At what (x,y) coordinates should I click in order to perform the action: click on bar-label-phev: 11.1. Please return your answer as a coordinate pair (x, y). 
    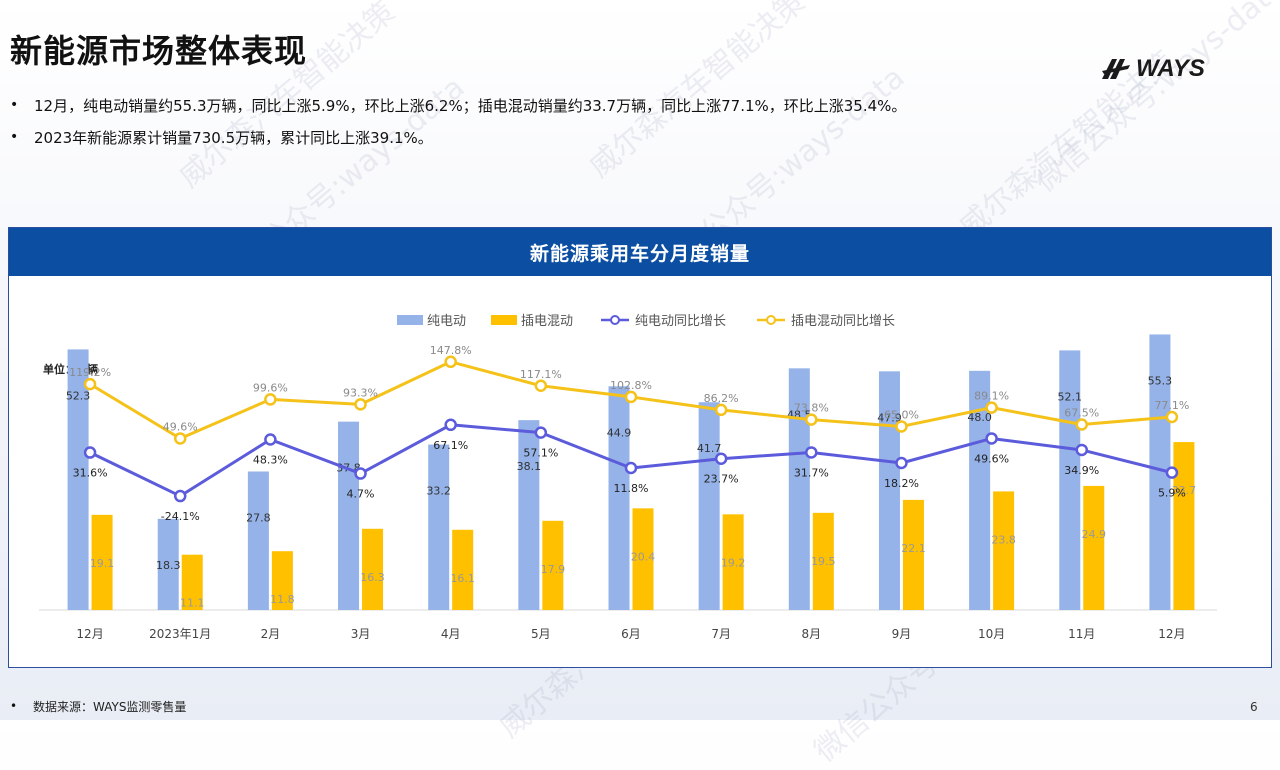
    Looking at the image, I should click on (192, 603).